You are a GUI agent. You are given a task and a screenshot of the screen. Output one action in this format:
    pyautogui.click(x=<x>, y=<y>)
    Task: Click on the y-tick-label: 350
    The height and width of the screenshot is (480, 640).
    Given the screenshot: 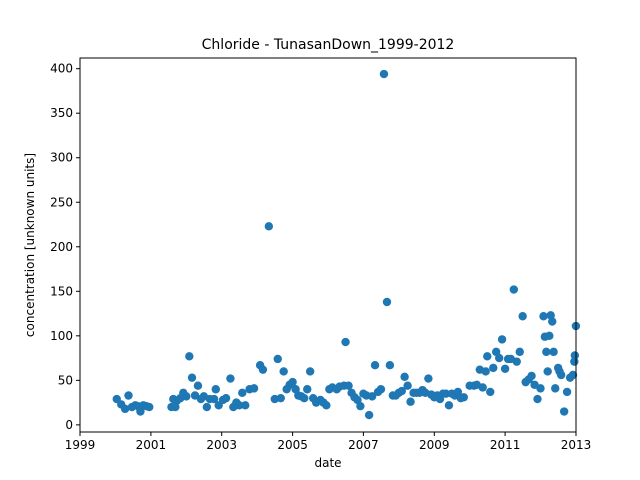 What is the action you would take?
    pyautogui.click(x=61, y=113)
    